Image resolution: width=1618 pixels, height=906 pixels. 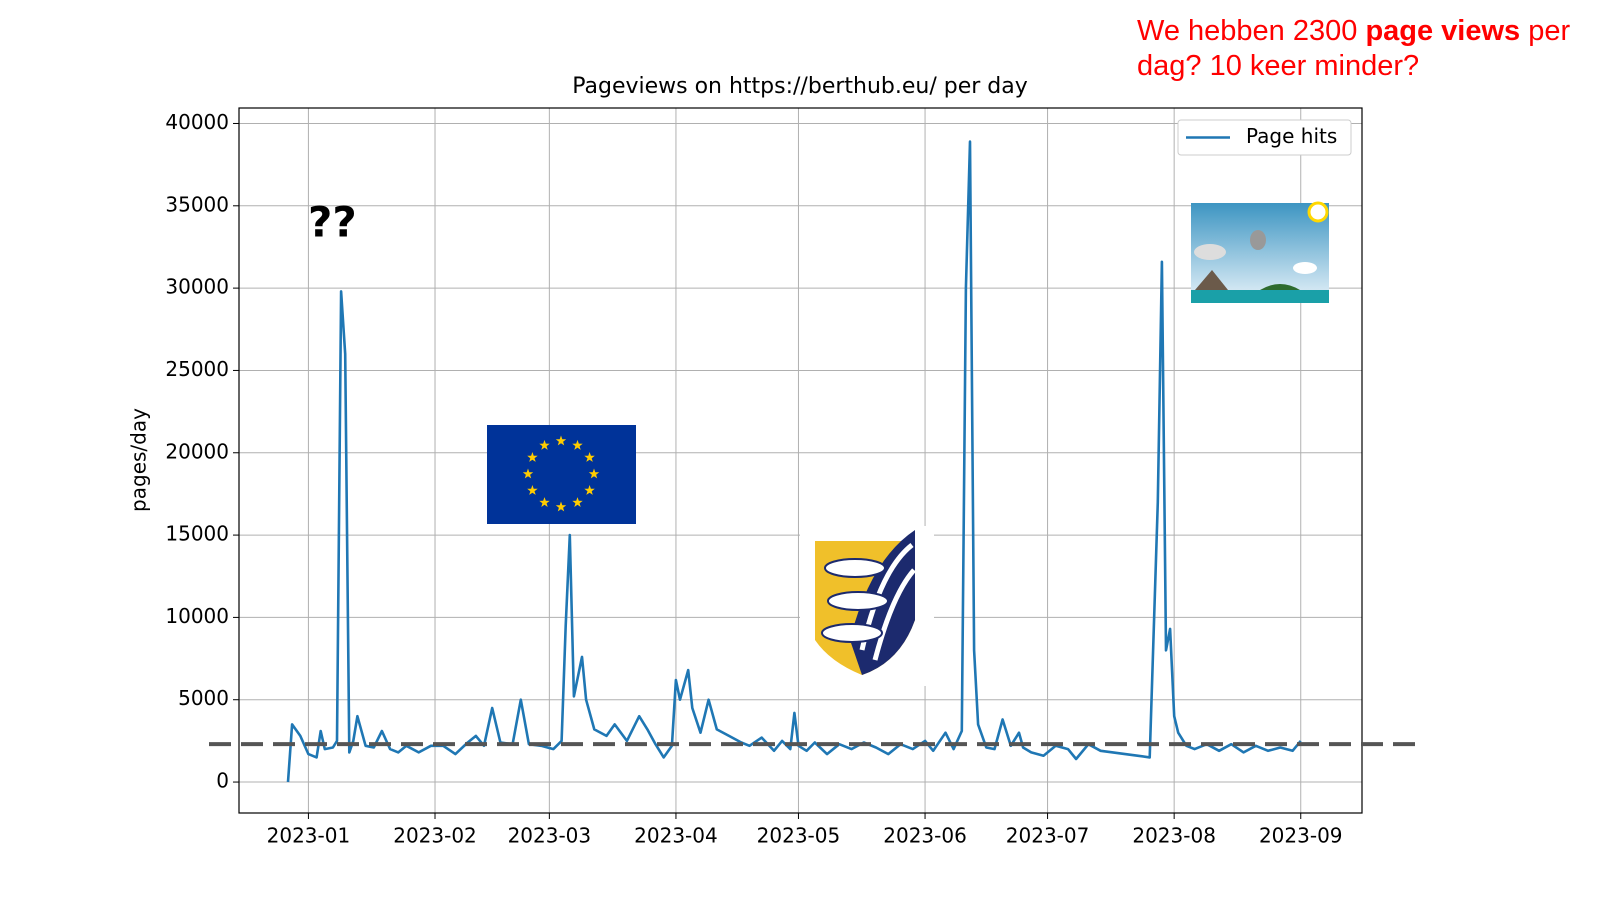 I want to click on y-tick-label: 30000, so click(x=197, y=287).